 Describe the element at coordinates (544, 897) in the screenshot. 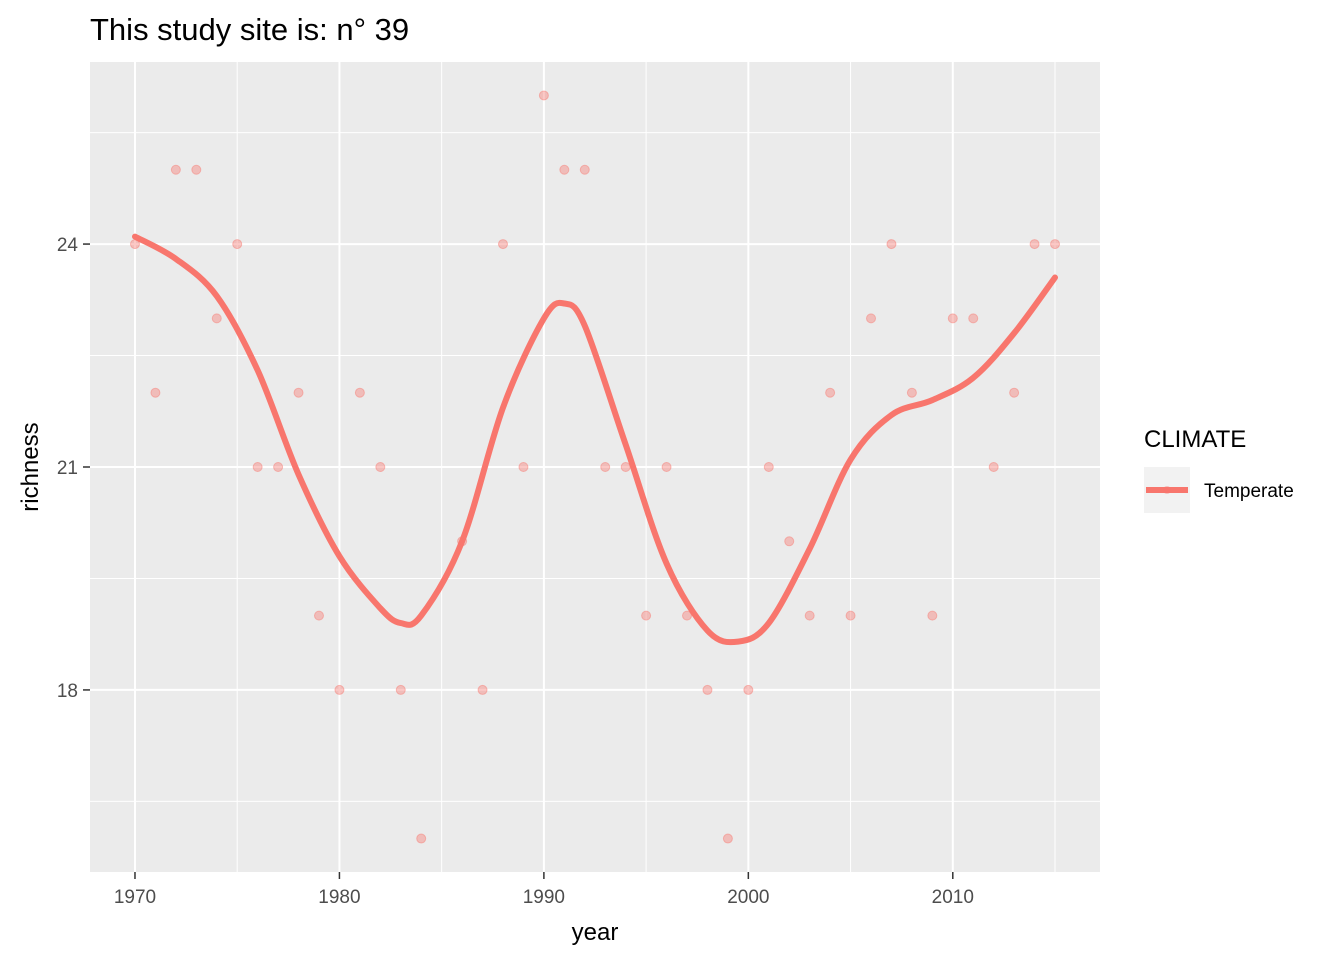

I see `x-tick-label: 1990` at that location.